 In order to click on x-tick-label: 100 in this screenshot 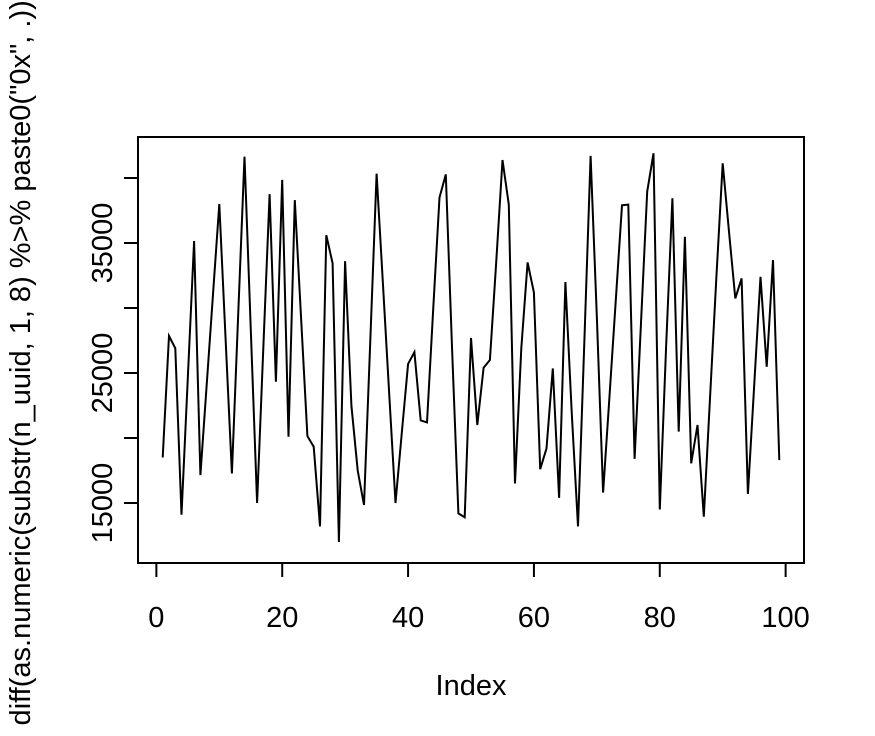, I will do `click(785, 618)`.